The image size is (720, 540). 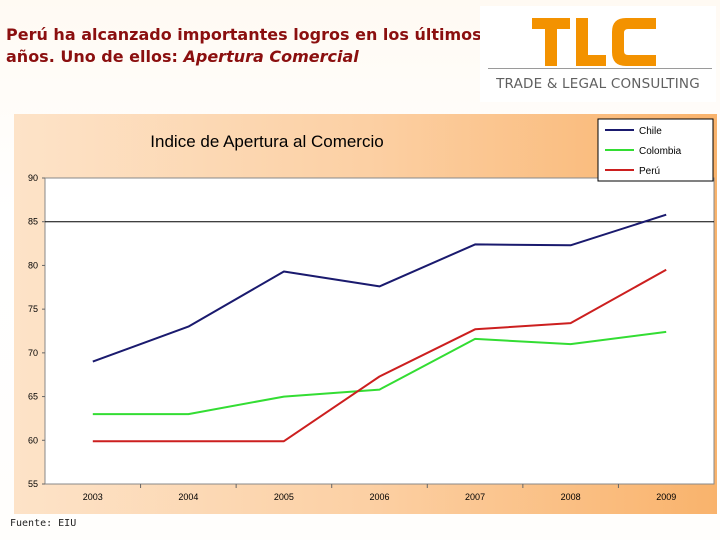 I want to click on y-tick-label: 75, so click(x=33, y=309).